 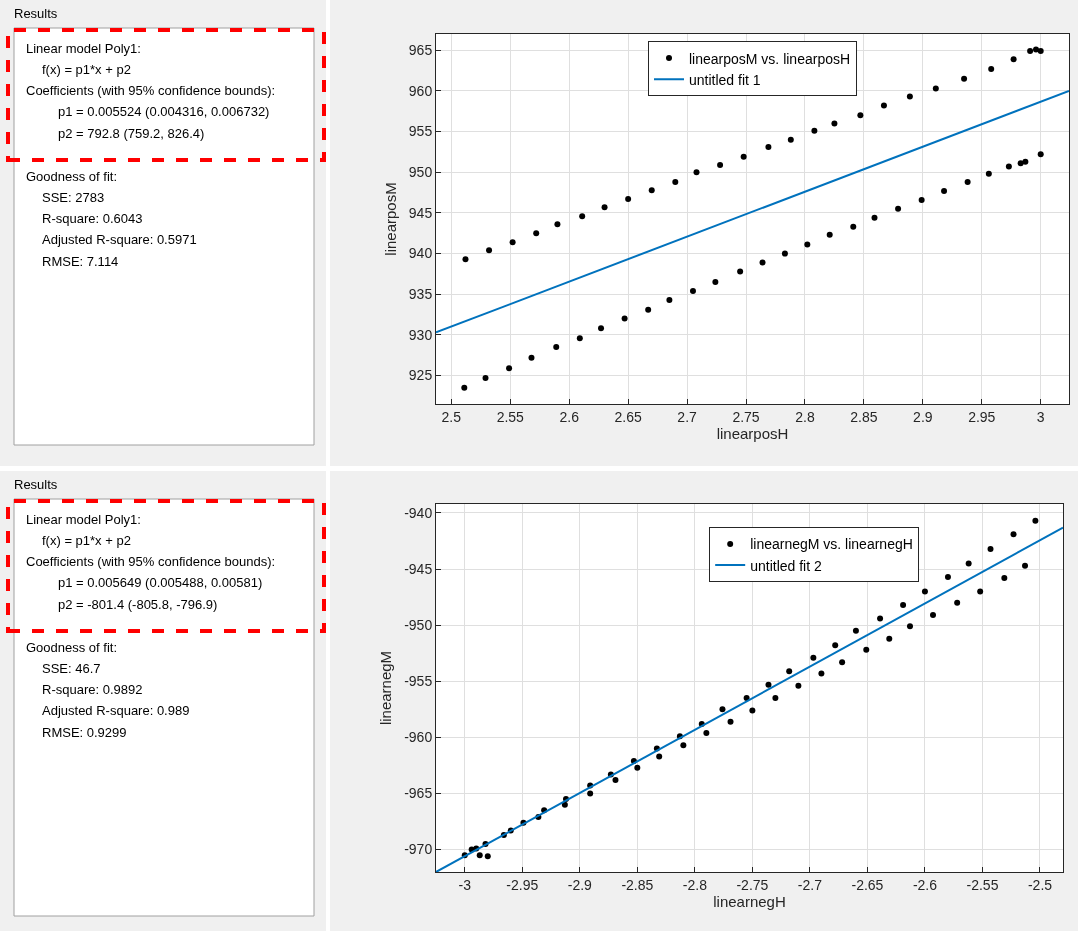 What do you see at coordinates (923, 416) in the screenshot?
I see `x-tick-label: 2.9` at bounding box center [923, 416].